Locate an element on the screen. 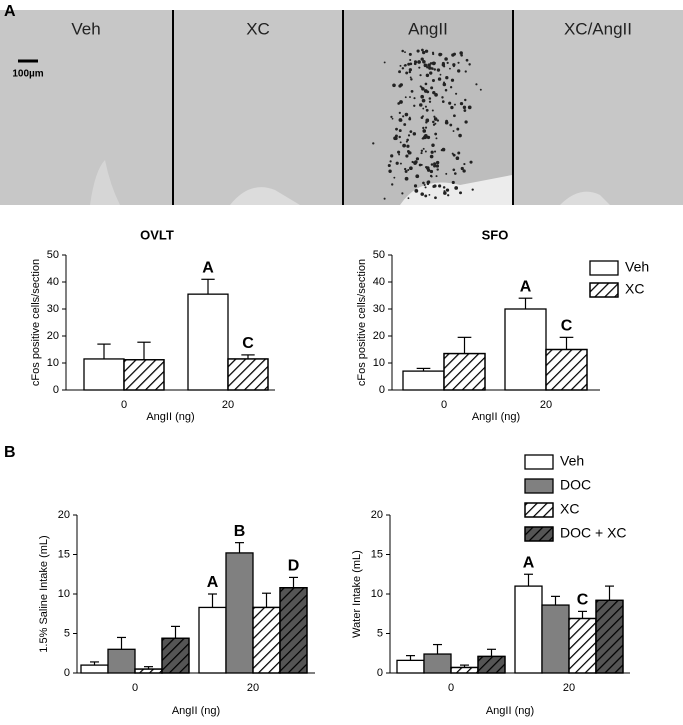 The height and width of the screenshot is (725, 683). y-tick-label: 20 is located at coordinates (64, 515).